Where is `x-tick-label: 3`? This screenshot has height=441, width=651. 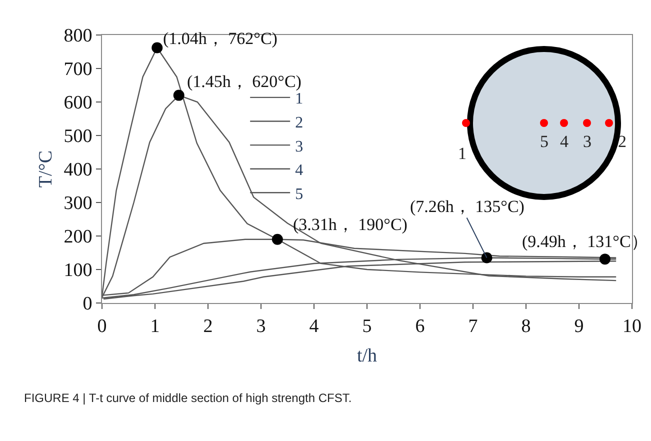
x-tick-label: 3 is located at coordinates (261, 326).